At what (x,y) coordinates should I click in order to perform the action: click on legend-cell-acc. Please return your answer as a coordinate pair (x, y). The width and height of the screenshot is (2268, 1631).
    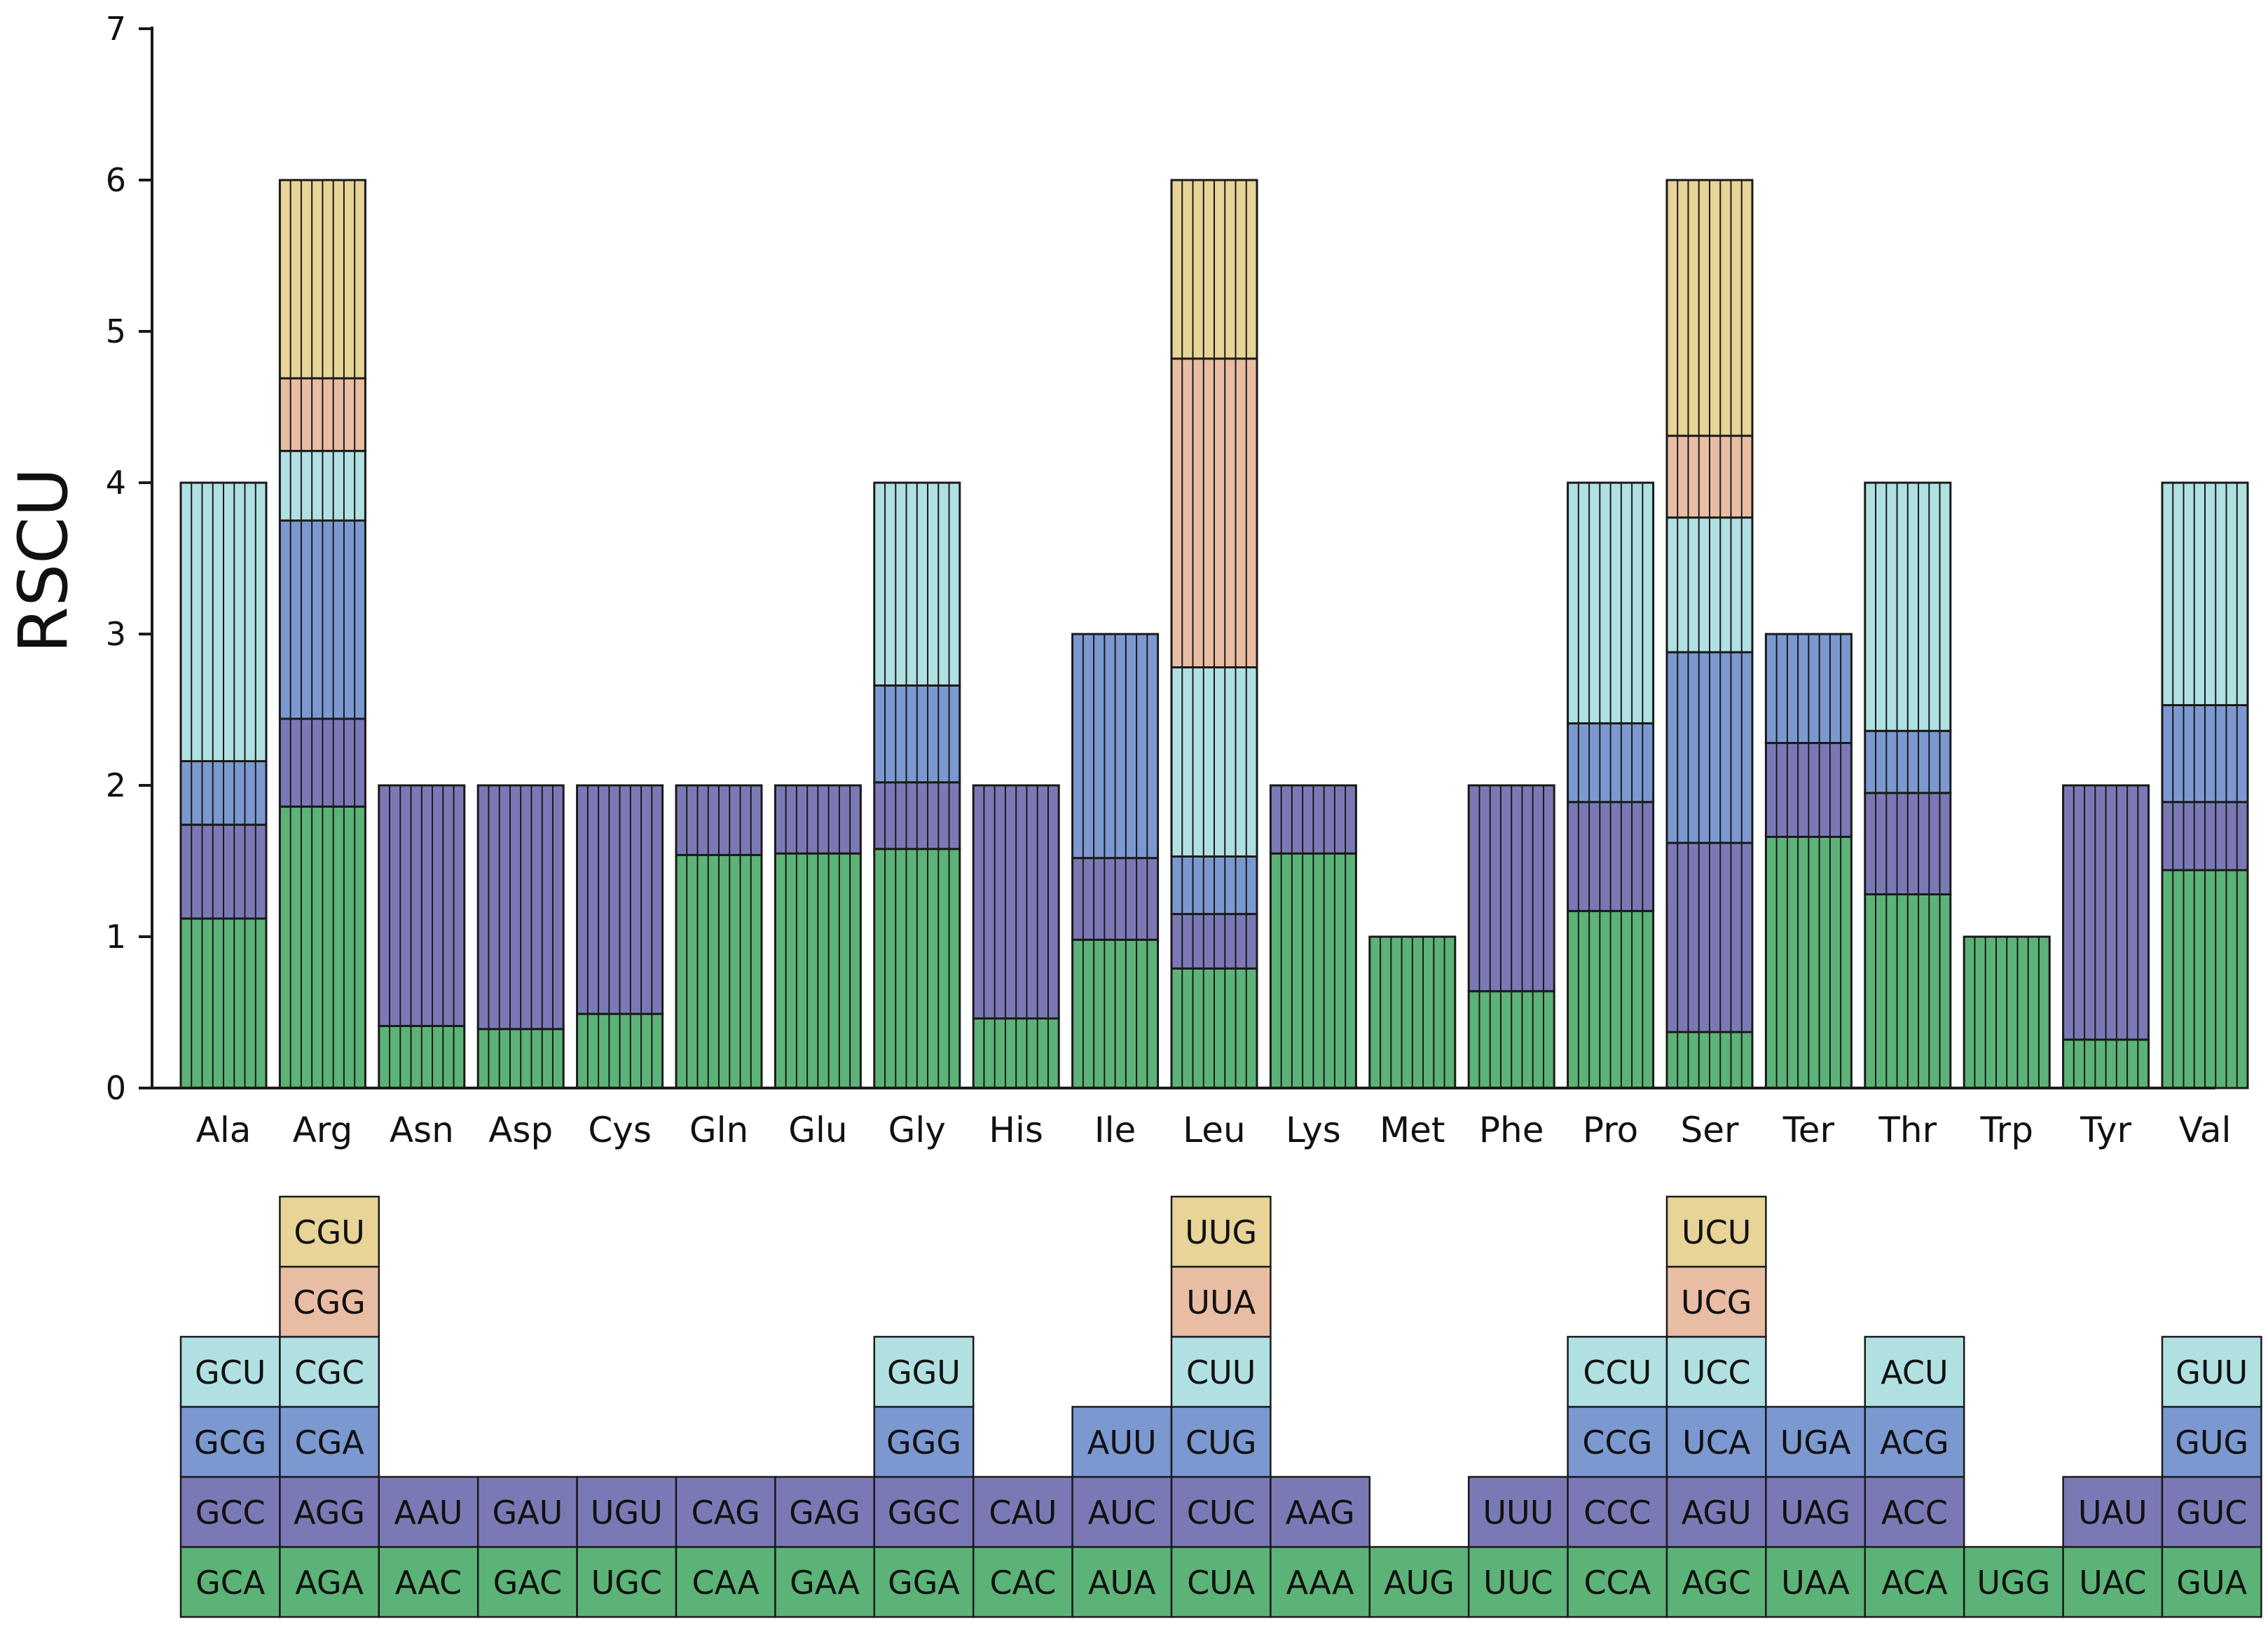
    Looking at the image, I should click on (1914, 1511).